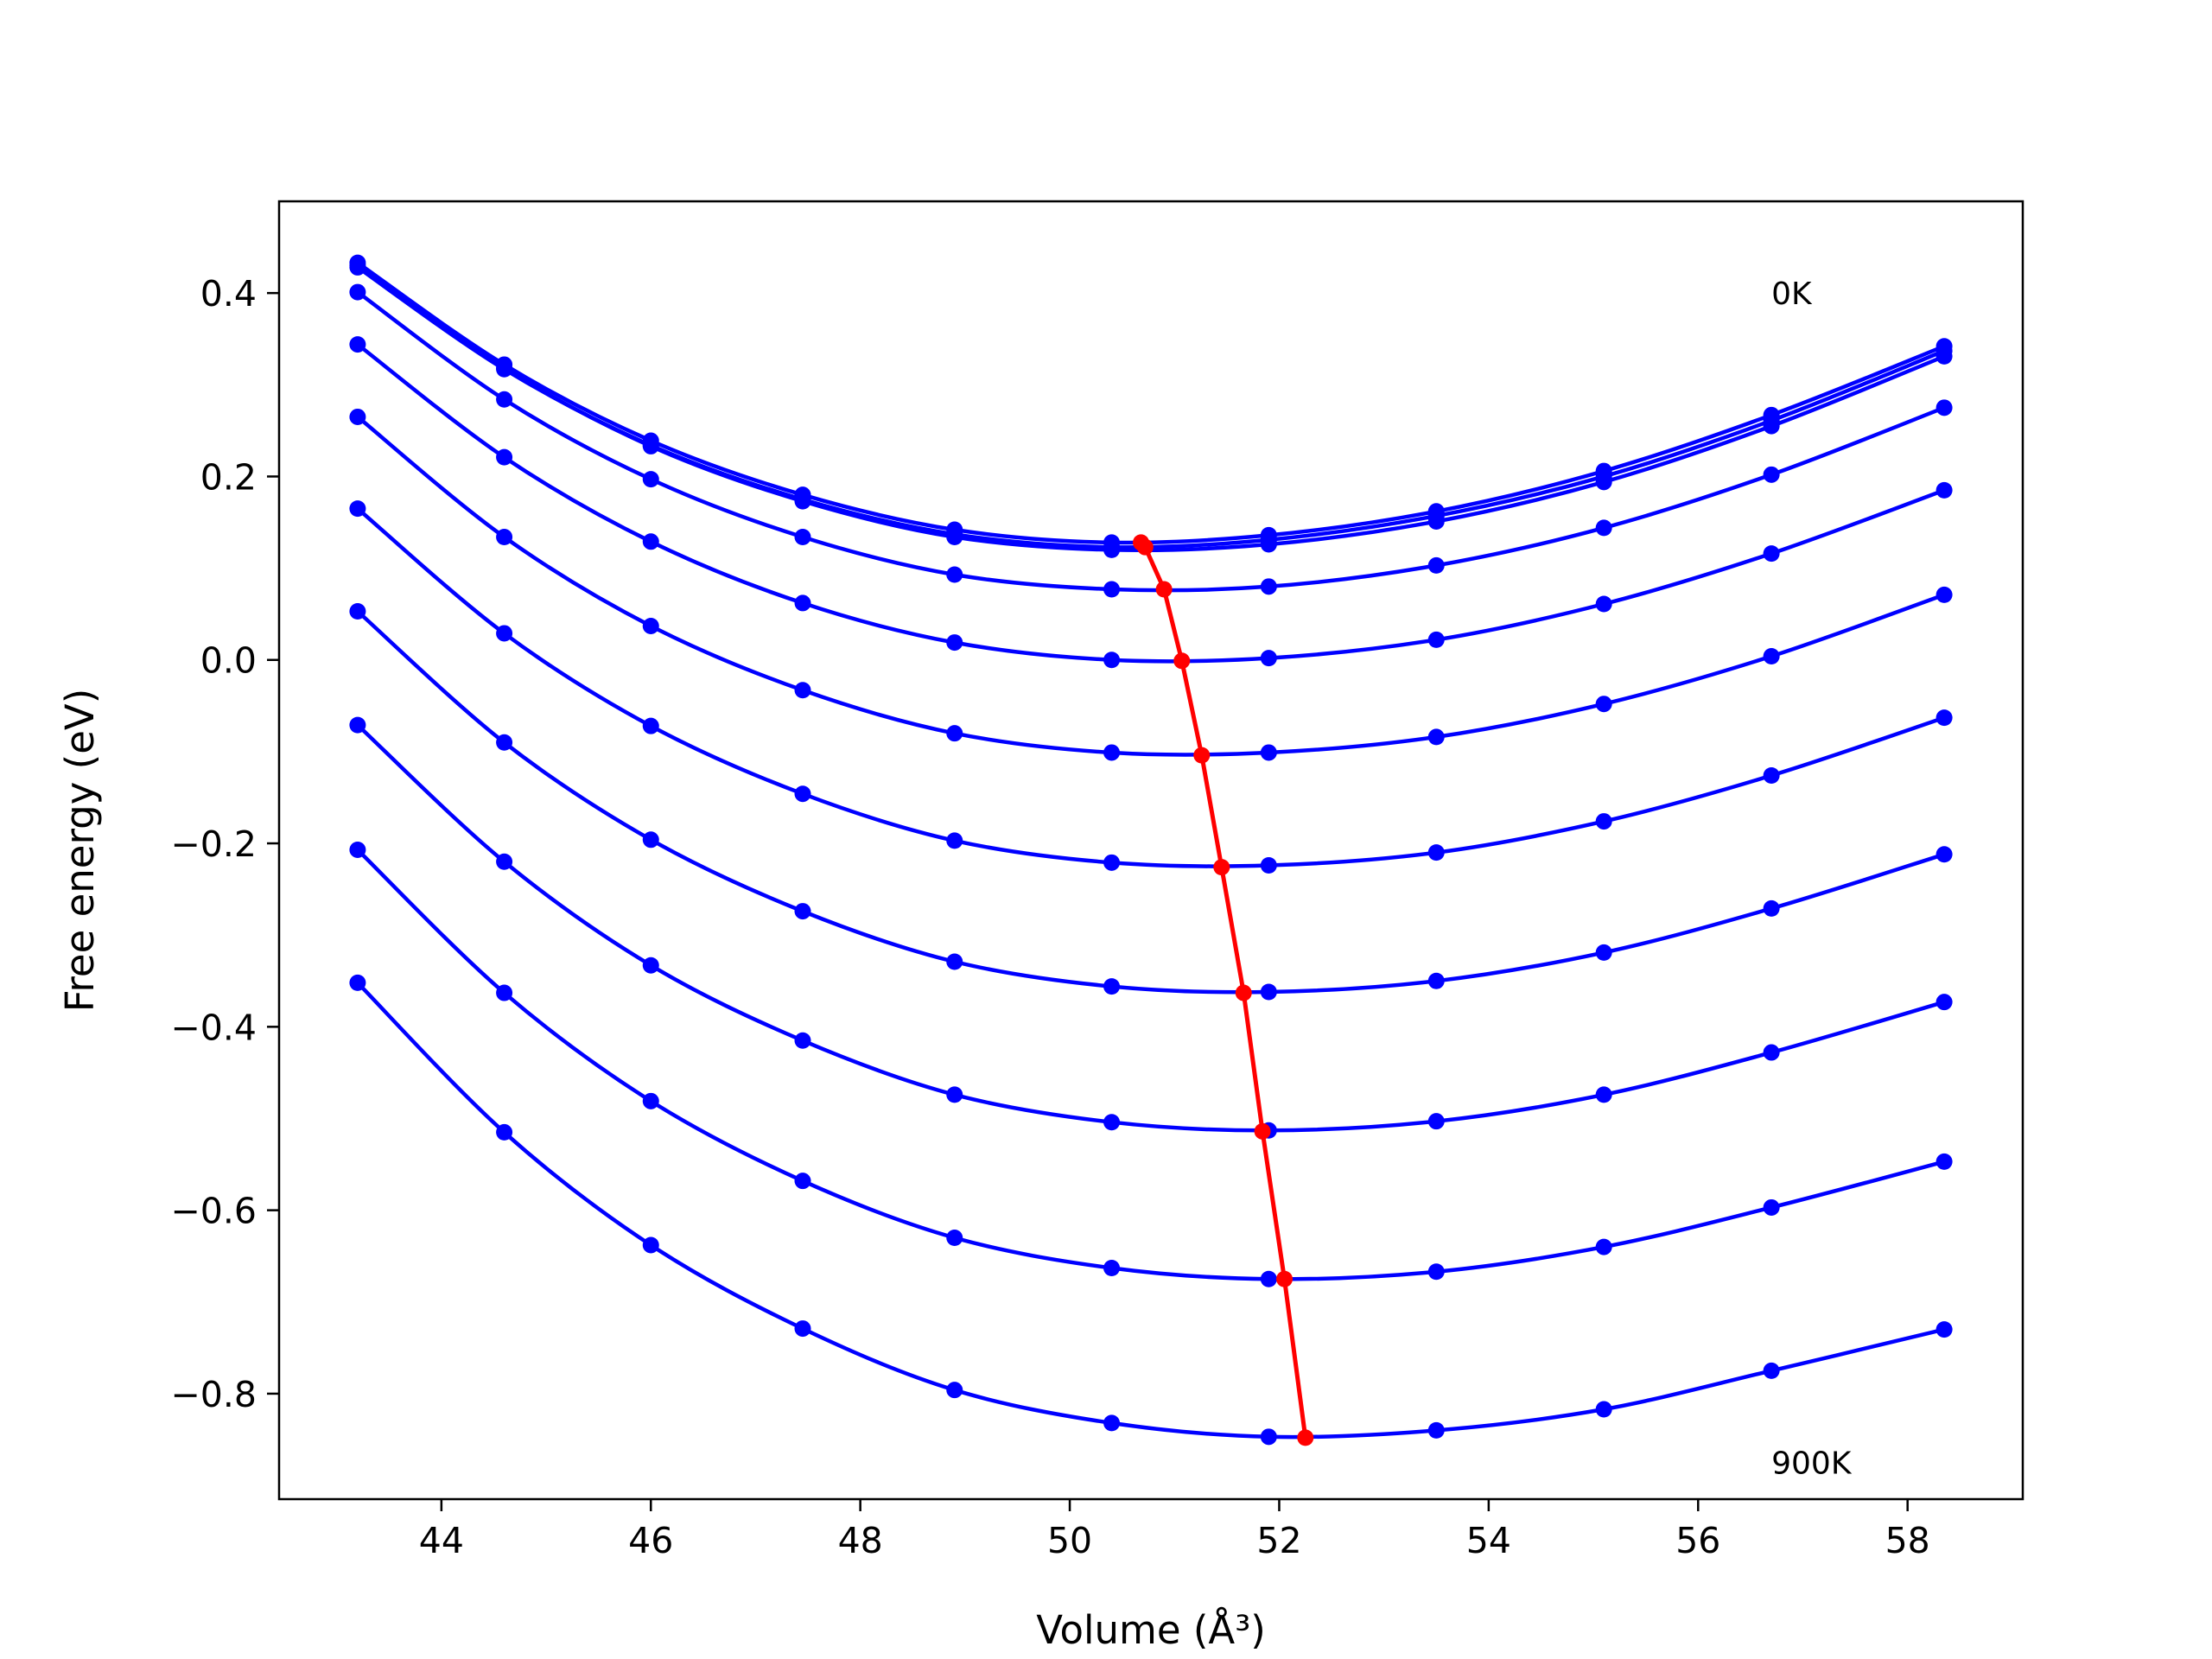 The height and width of the screenshot is (1659, 2212). What do you see at coordinates (1174, 1530) in the screenshot?
I see `x-axis: 44 46 48 50 52 54 56 58` at bounding box center [1174, 1530].